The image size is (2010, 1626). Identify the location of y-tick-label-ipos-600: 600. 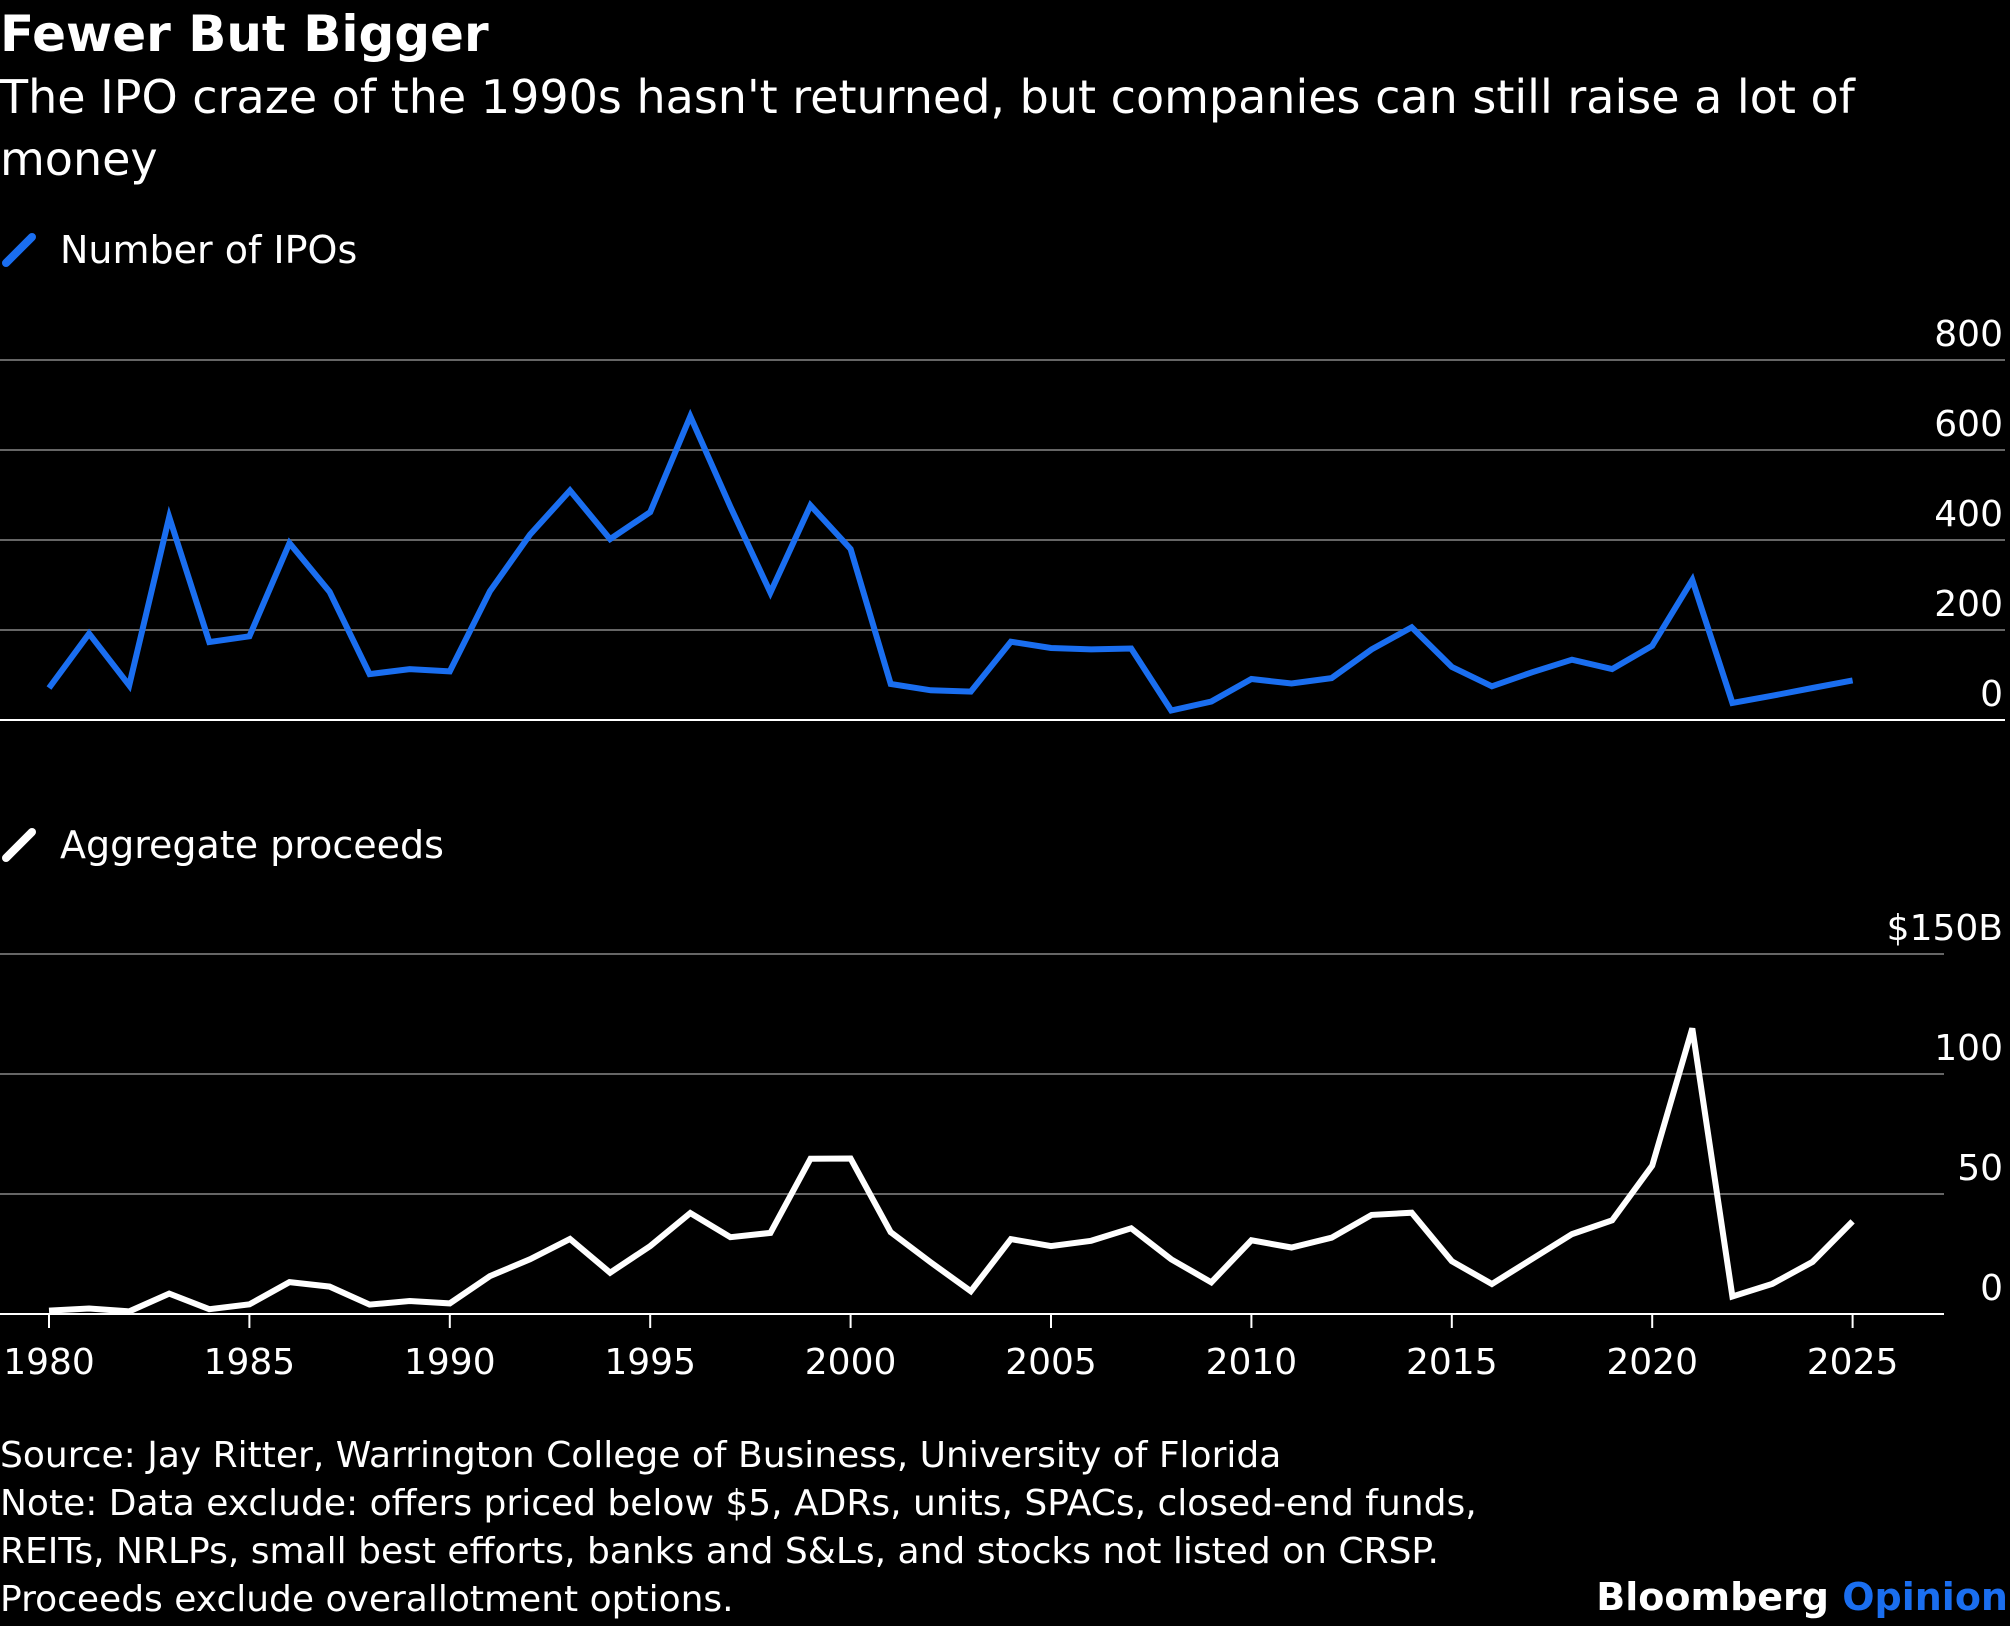
(1968, 424).